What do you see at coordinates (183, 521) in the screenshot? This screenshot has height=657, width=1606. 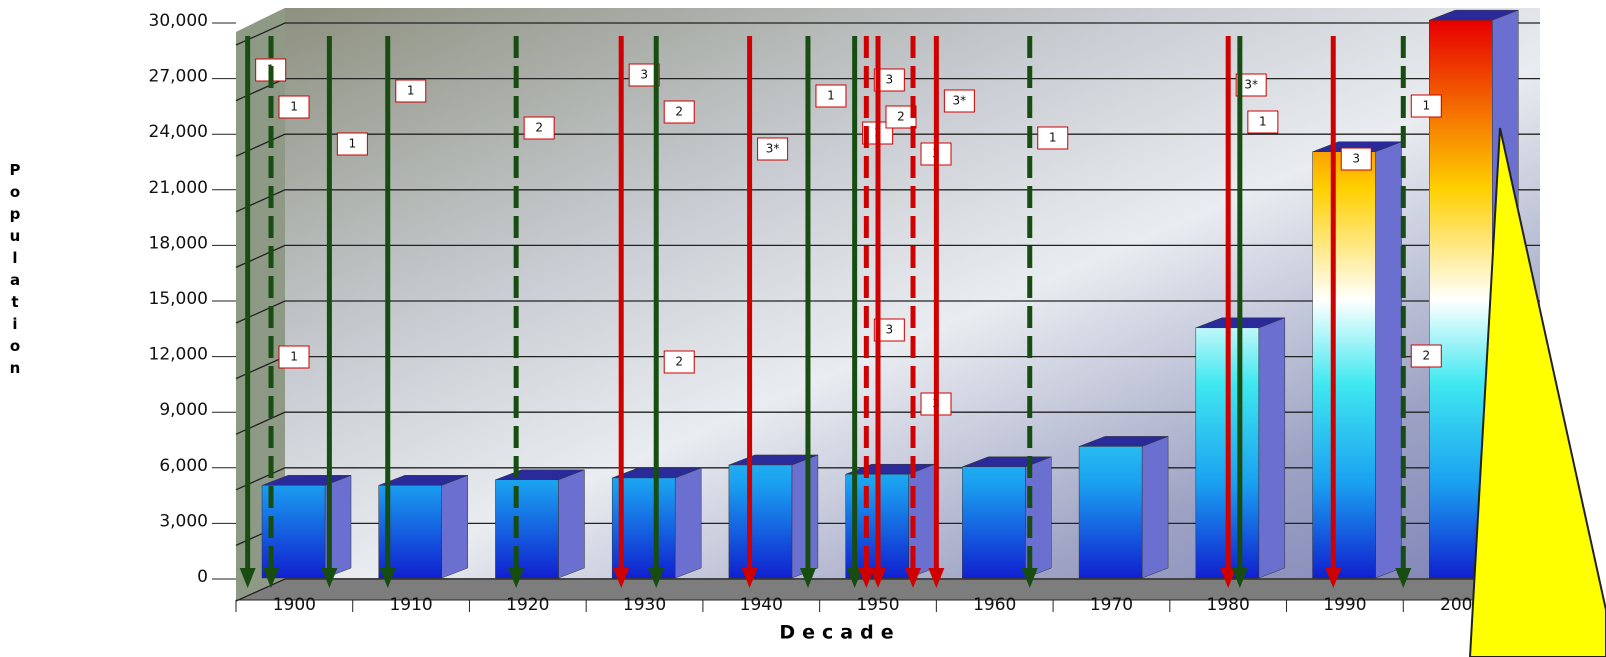 I see `y-tick-label: 3,000` at bounding box center [183, 521].